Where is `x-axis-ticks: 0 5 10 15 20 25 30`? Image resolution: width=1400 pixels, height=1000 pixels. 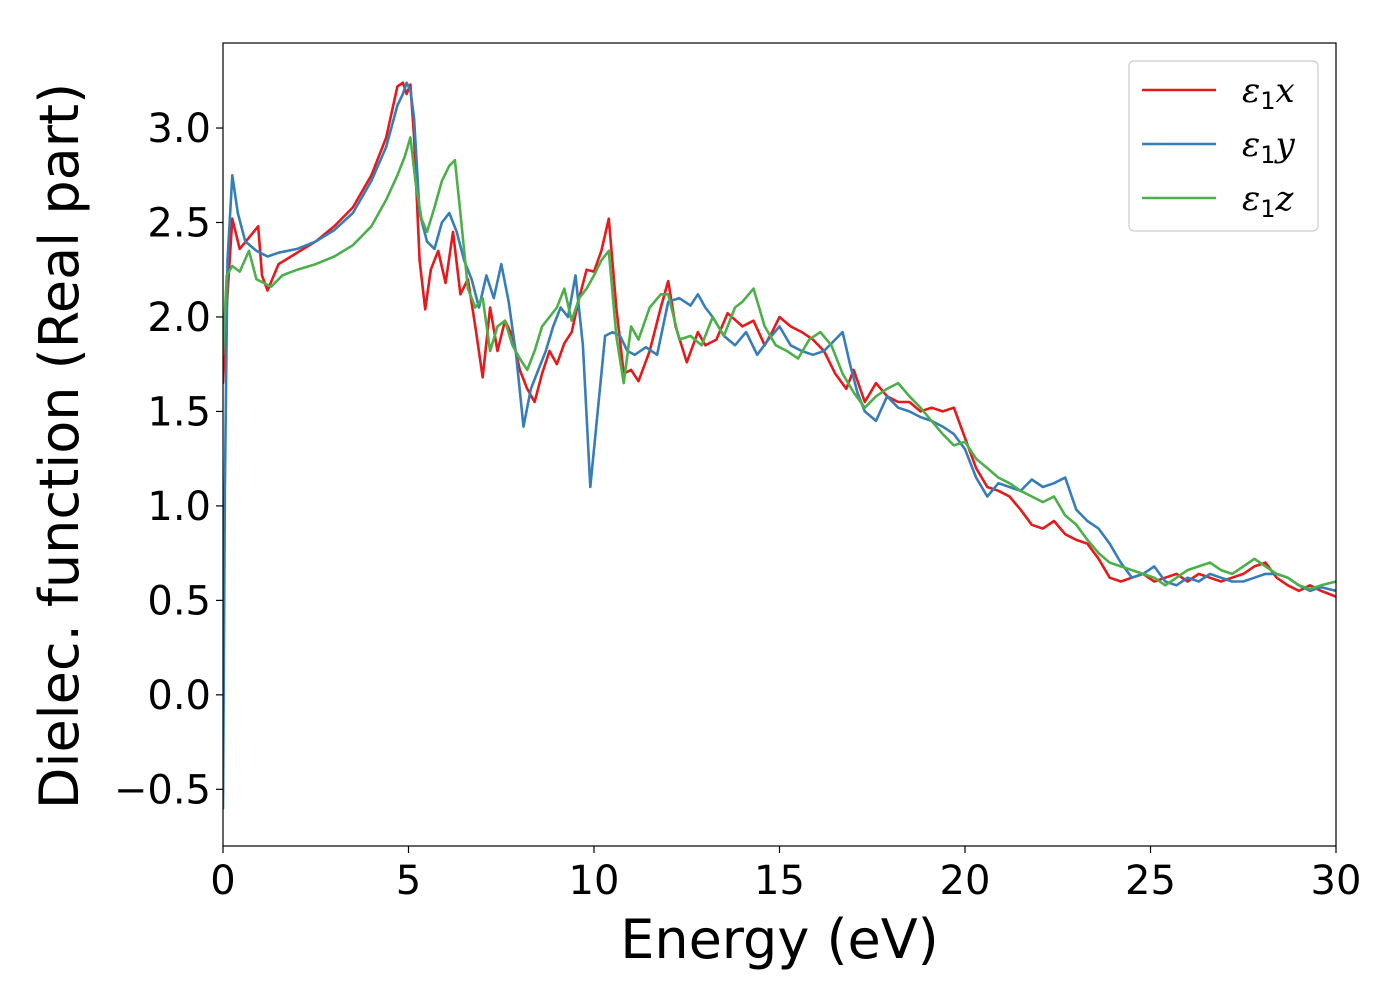
x-axis-ticks: 0 5 10 15 20 25 30 is located at coordinates (785, 875).